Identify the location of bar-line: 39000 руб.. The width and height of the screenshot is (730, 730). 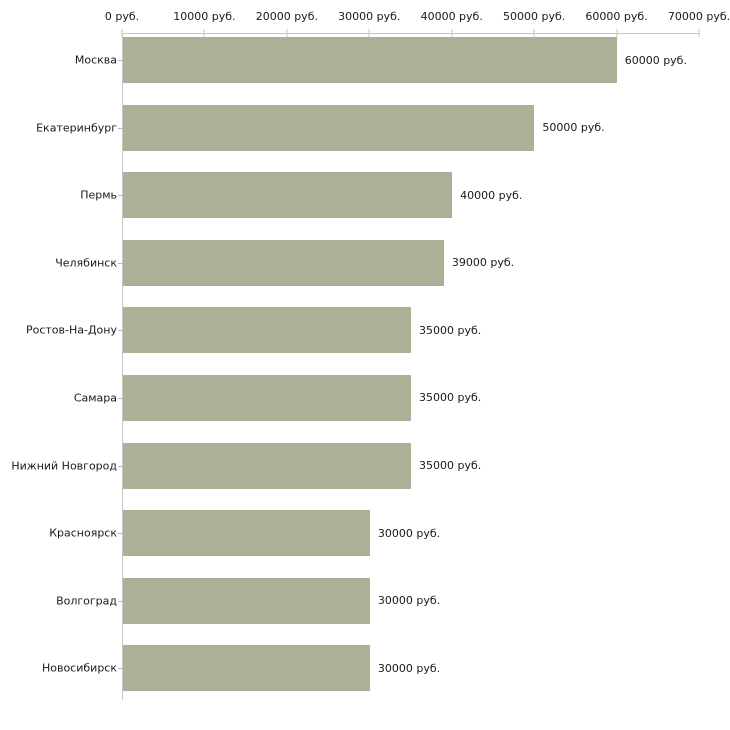
(411, 262).